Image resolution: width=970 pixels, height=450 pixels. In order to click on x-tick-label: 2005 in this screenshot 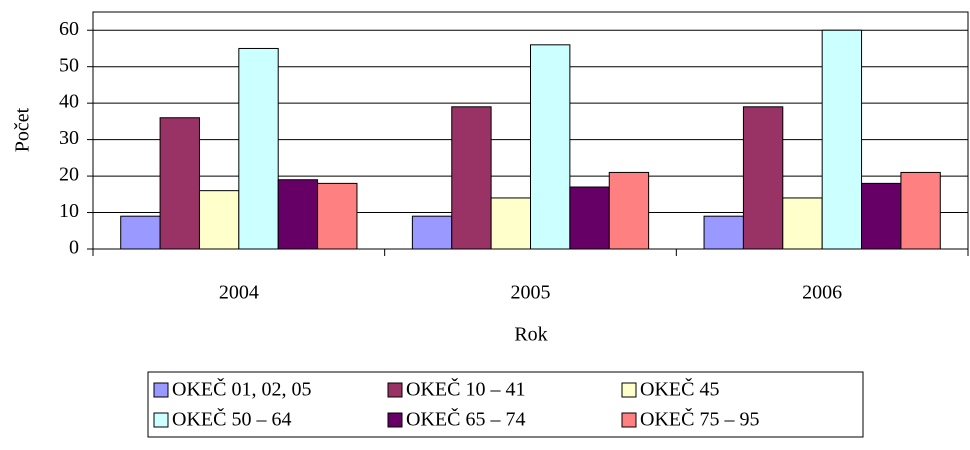, I will do `click(531, 293)`.